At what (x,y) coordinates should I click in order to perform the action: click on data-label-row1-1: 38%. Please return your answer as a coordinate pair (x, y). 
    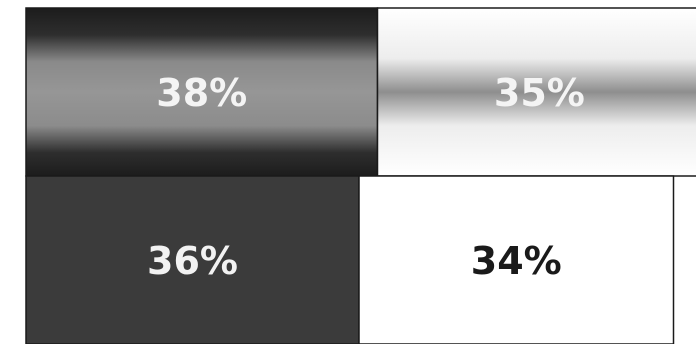
    Looking at the image, I should click on (201, 93).